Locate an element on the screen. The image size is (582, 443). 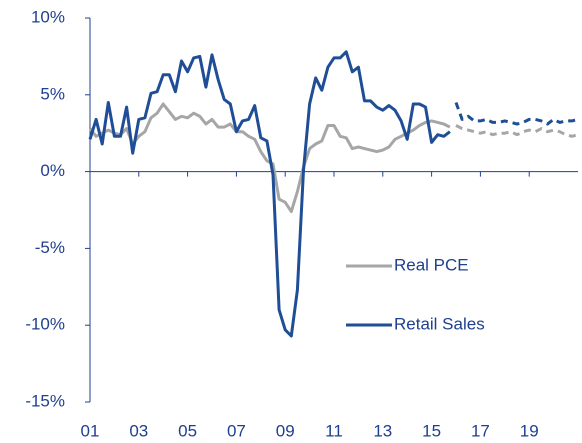
y-tick-label: -10% is located at coordinates (45, 324).